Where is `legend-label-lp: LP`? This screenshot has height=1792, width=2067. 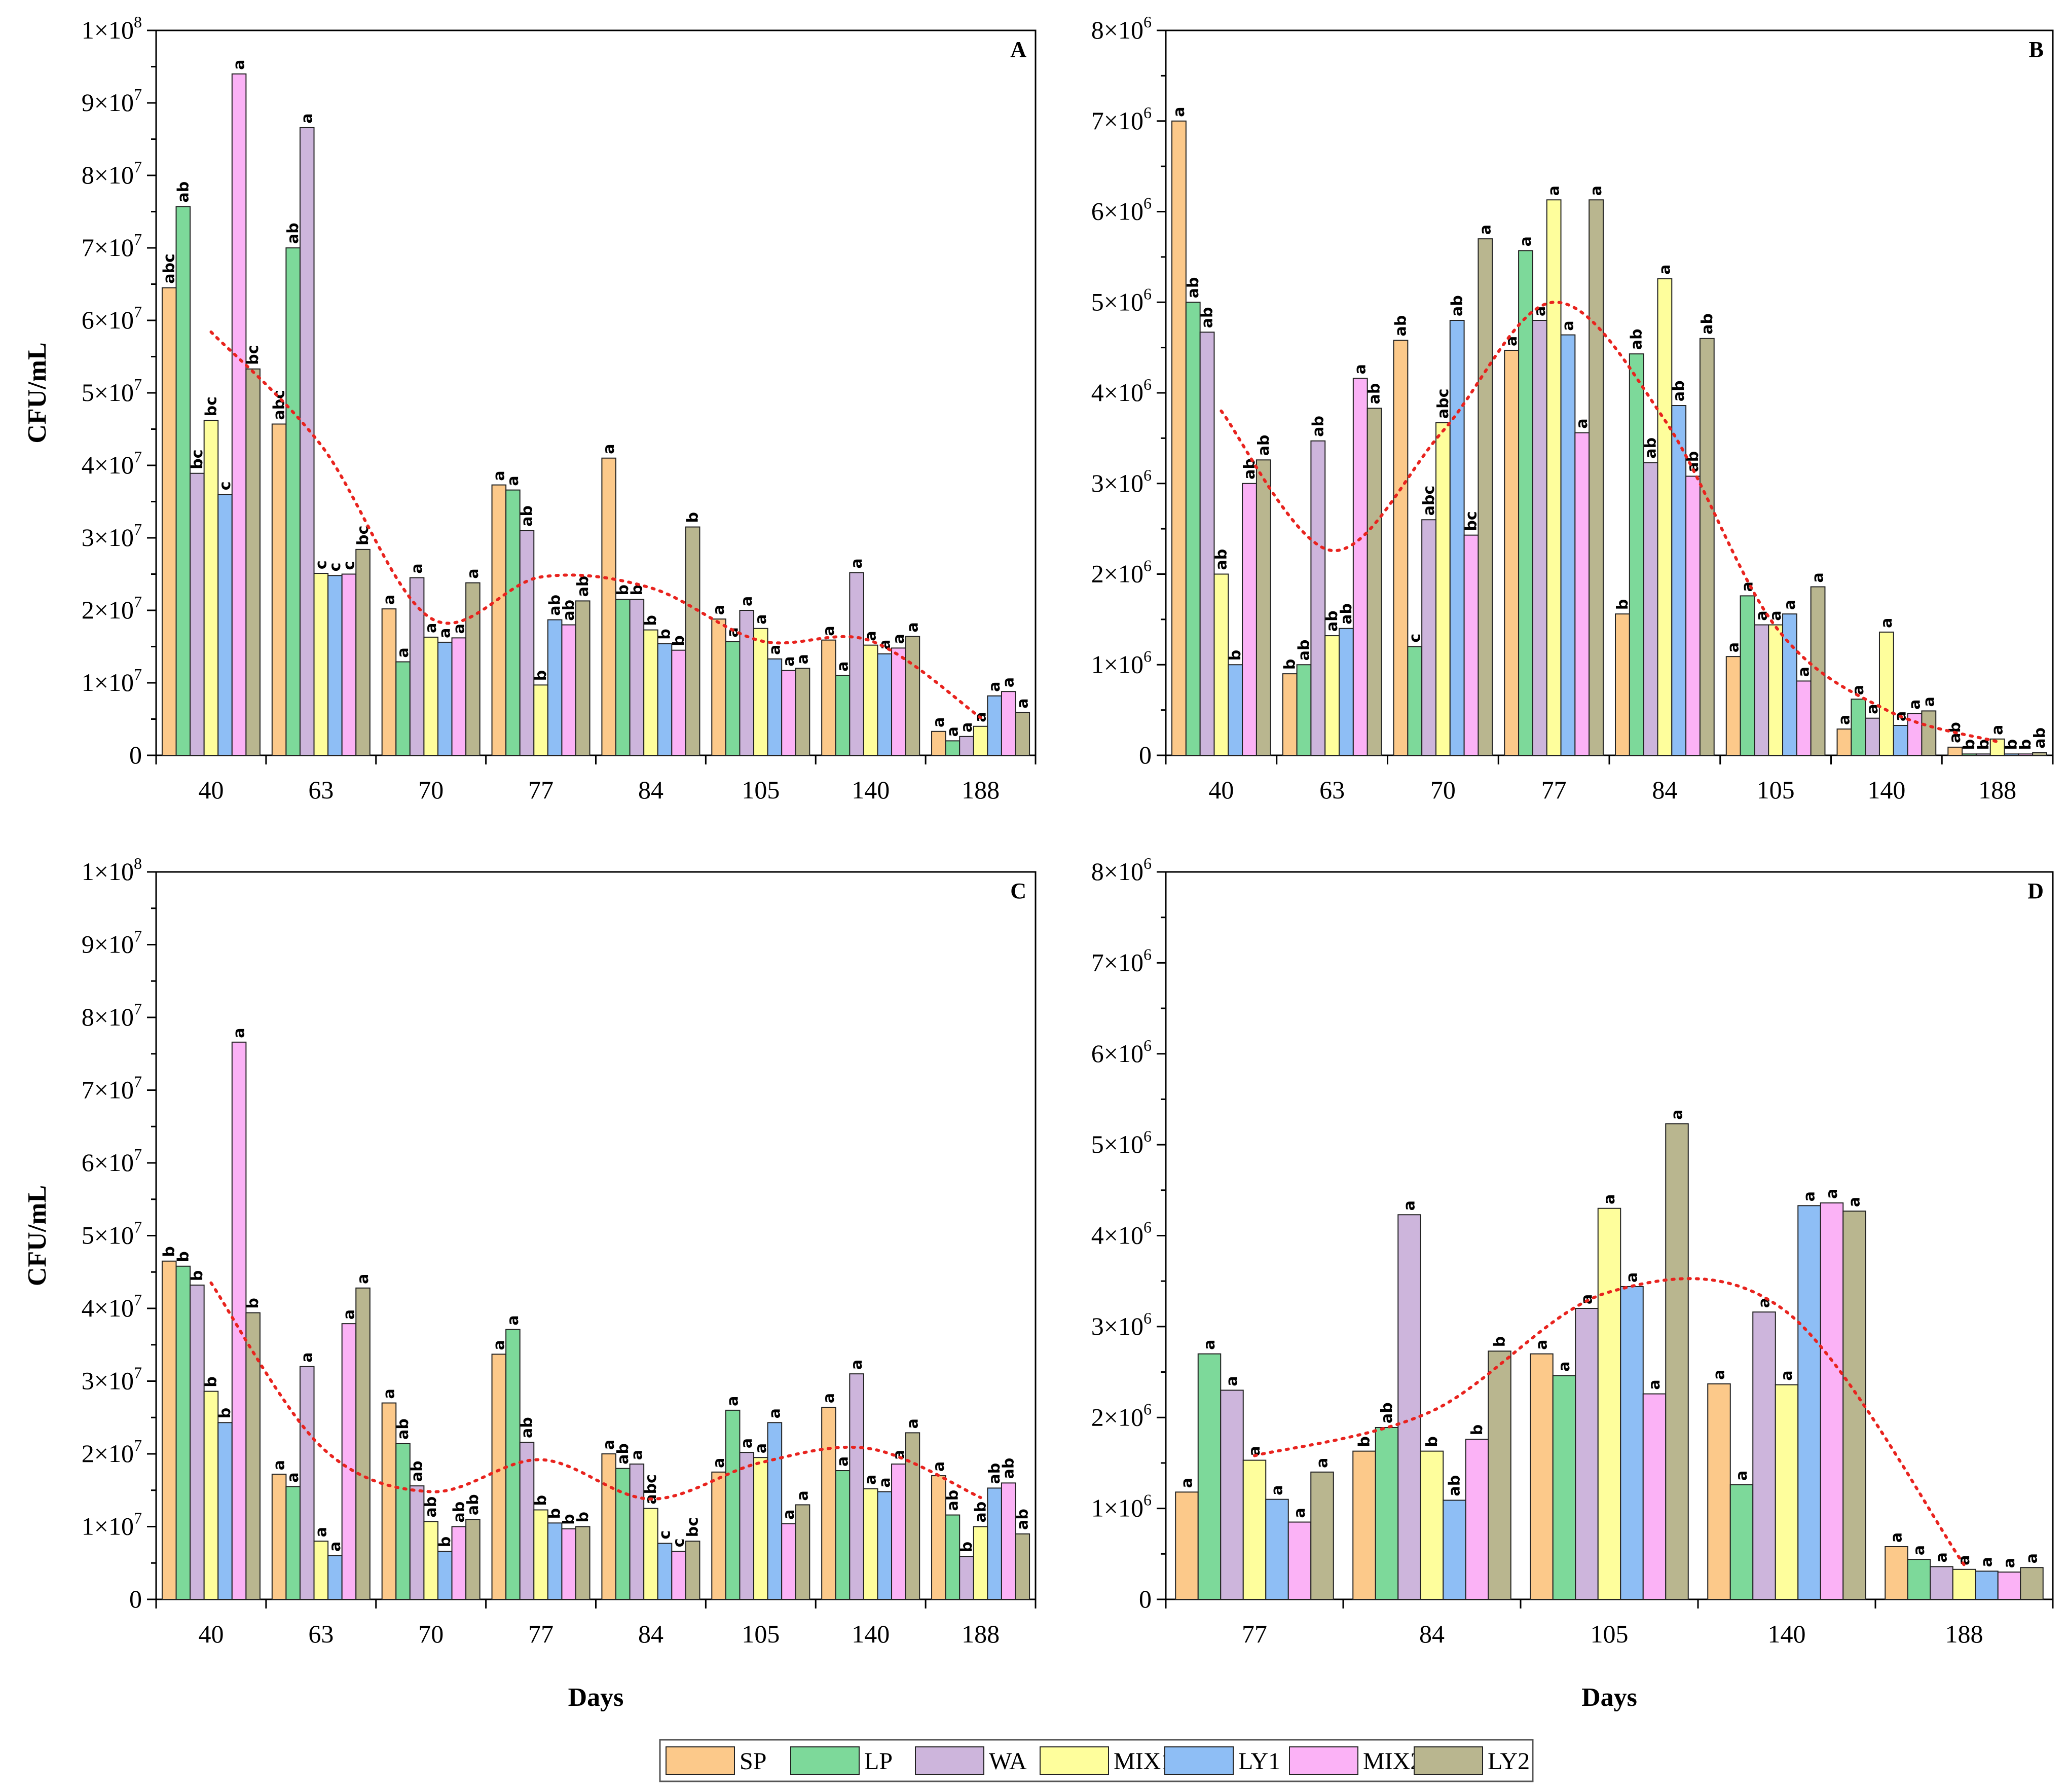
legend-label-lp: LP is located at coordinates (878, 1761).